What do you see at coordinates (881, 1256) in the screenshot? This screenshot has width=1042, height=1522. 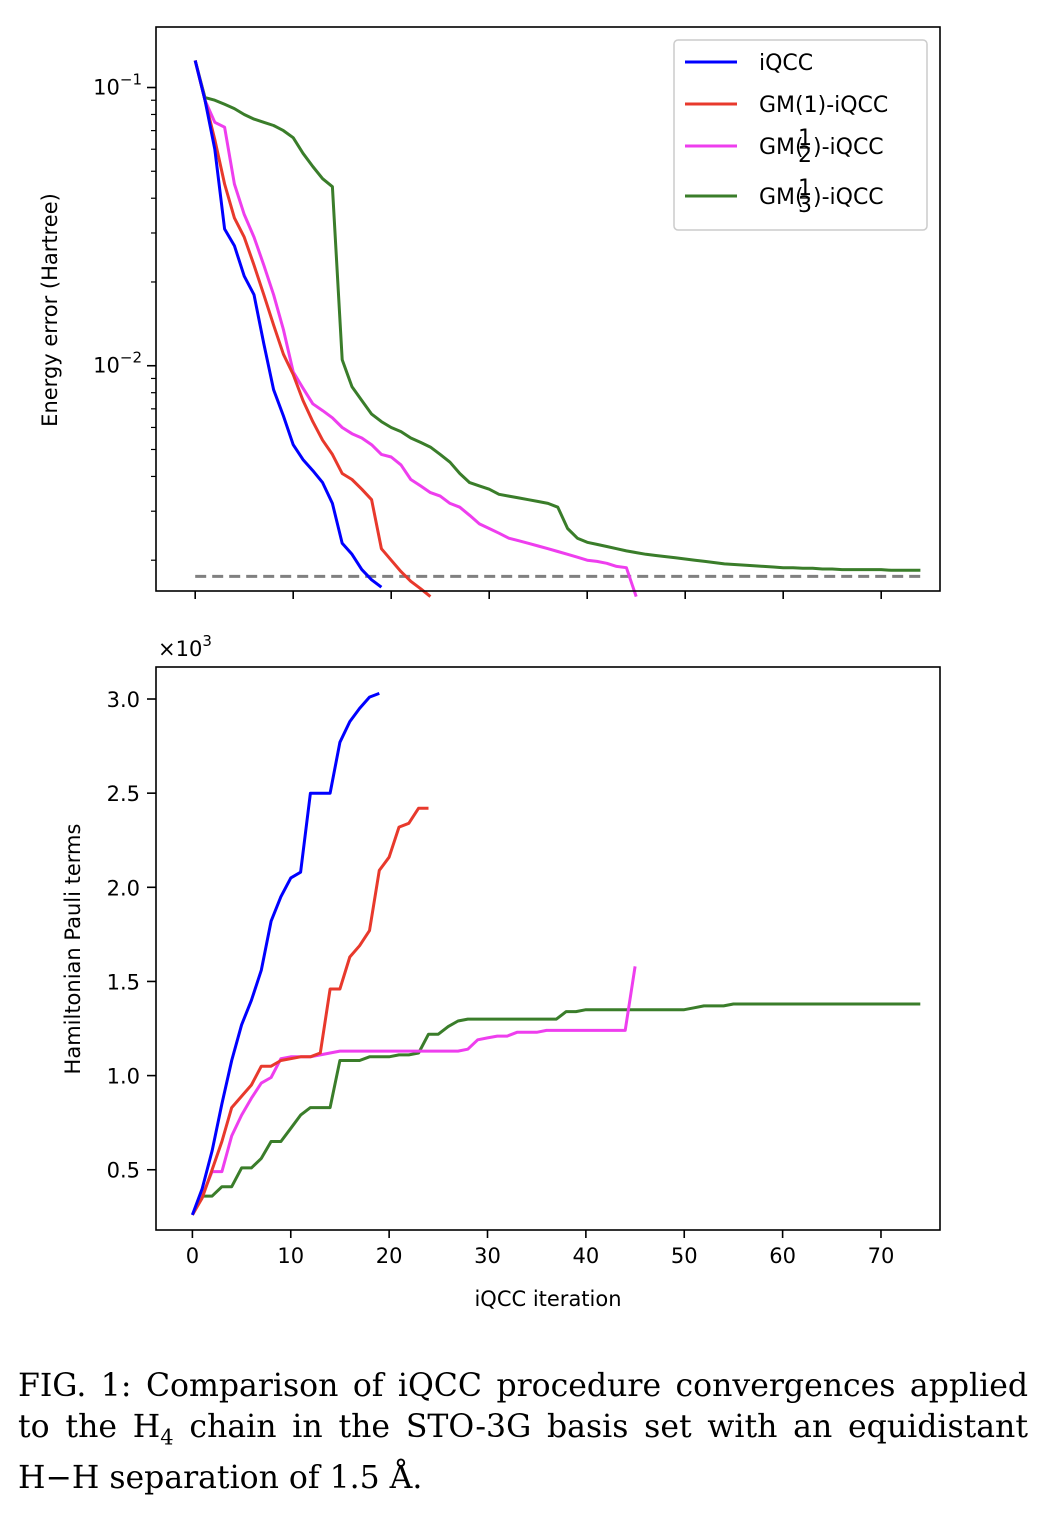 I see `bottom-x-tick-label: 70` at bounding box center [881, 1256].